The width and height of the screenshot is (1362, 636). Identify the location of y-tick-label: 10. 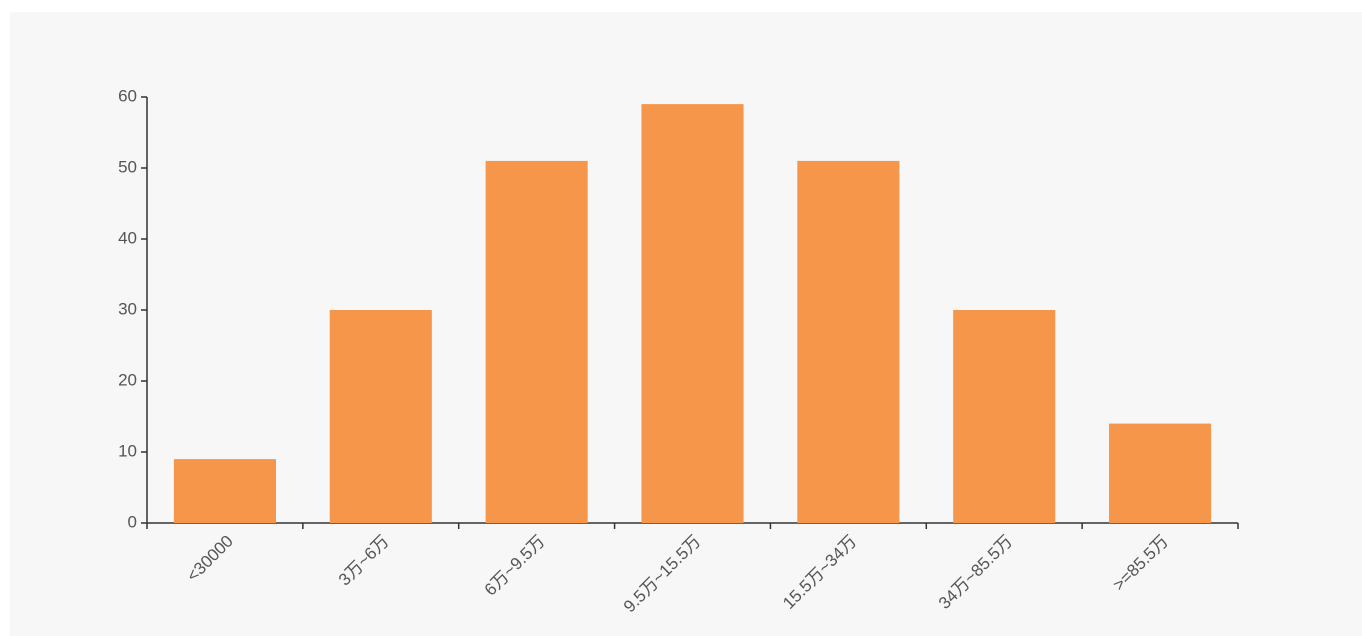
(127, 450).